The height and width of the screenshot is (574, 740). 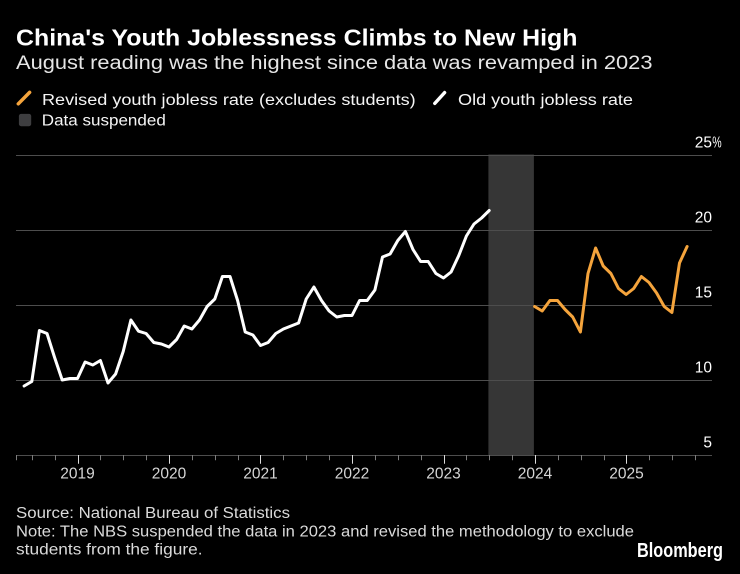 I want to click on svg-text: Old youth jobless rate, so click(x=545, y=100).